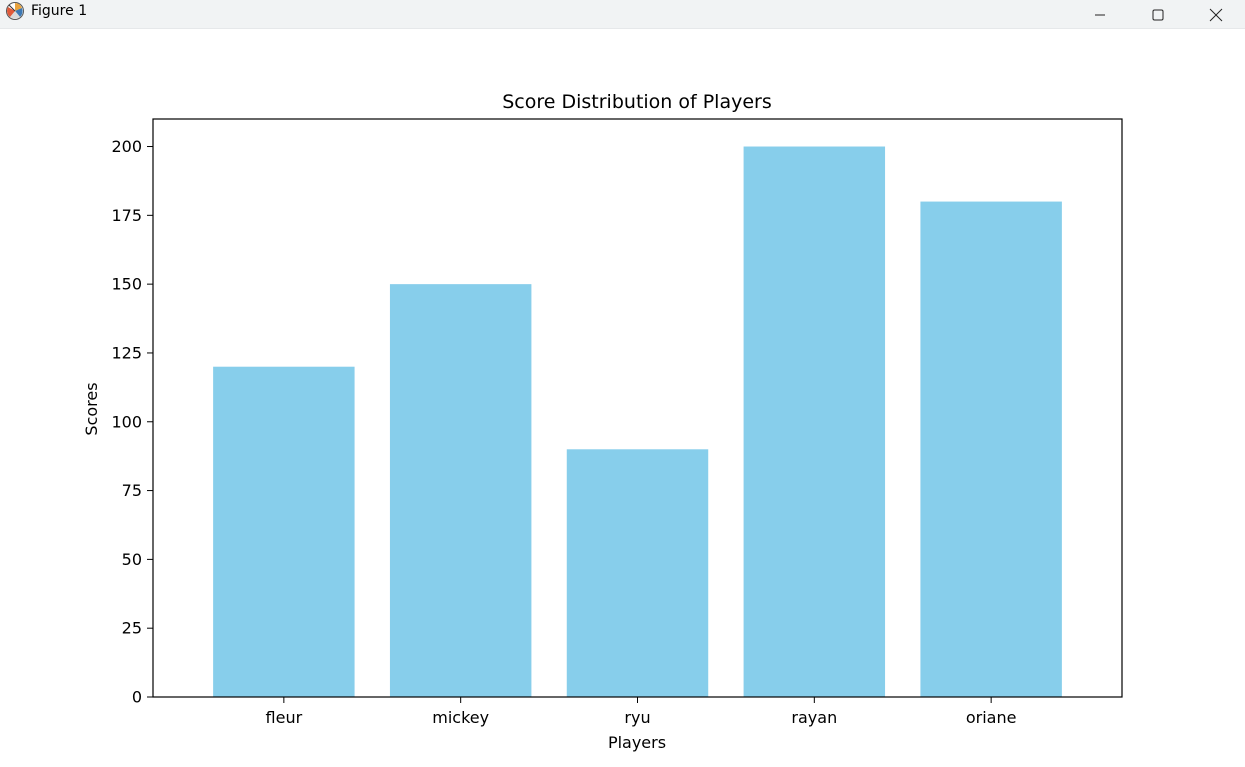 This screenshot has width=1245, height=767. What do you see at coordinates (991, 717) in the screenshot?
I see `x-tick-label-oriane: oriane` at bounding box center [991, 717].